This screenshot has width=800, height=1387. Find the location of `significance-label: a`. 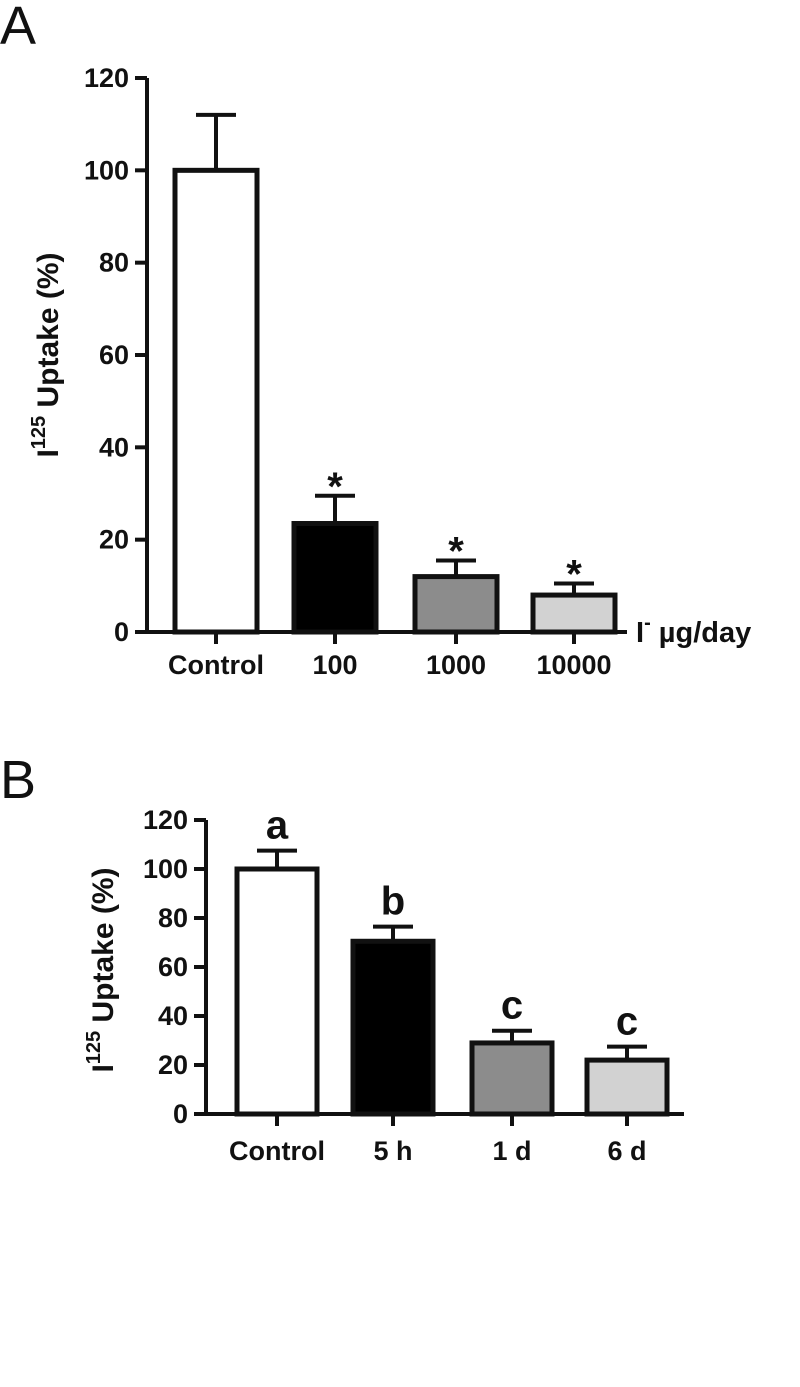

significance-label: a is located at coordinates (277, 826).